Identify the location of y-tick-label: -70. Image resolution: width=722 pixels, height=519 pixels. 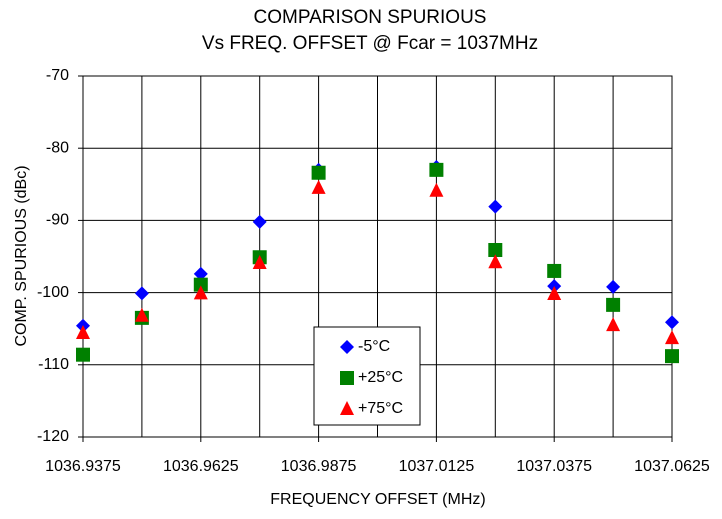
(57, 75).